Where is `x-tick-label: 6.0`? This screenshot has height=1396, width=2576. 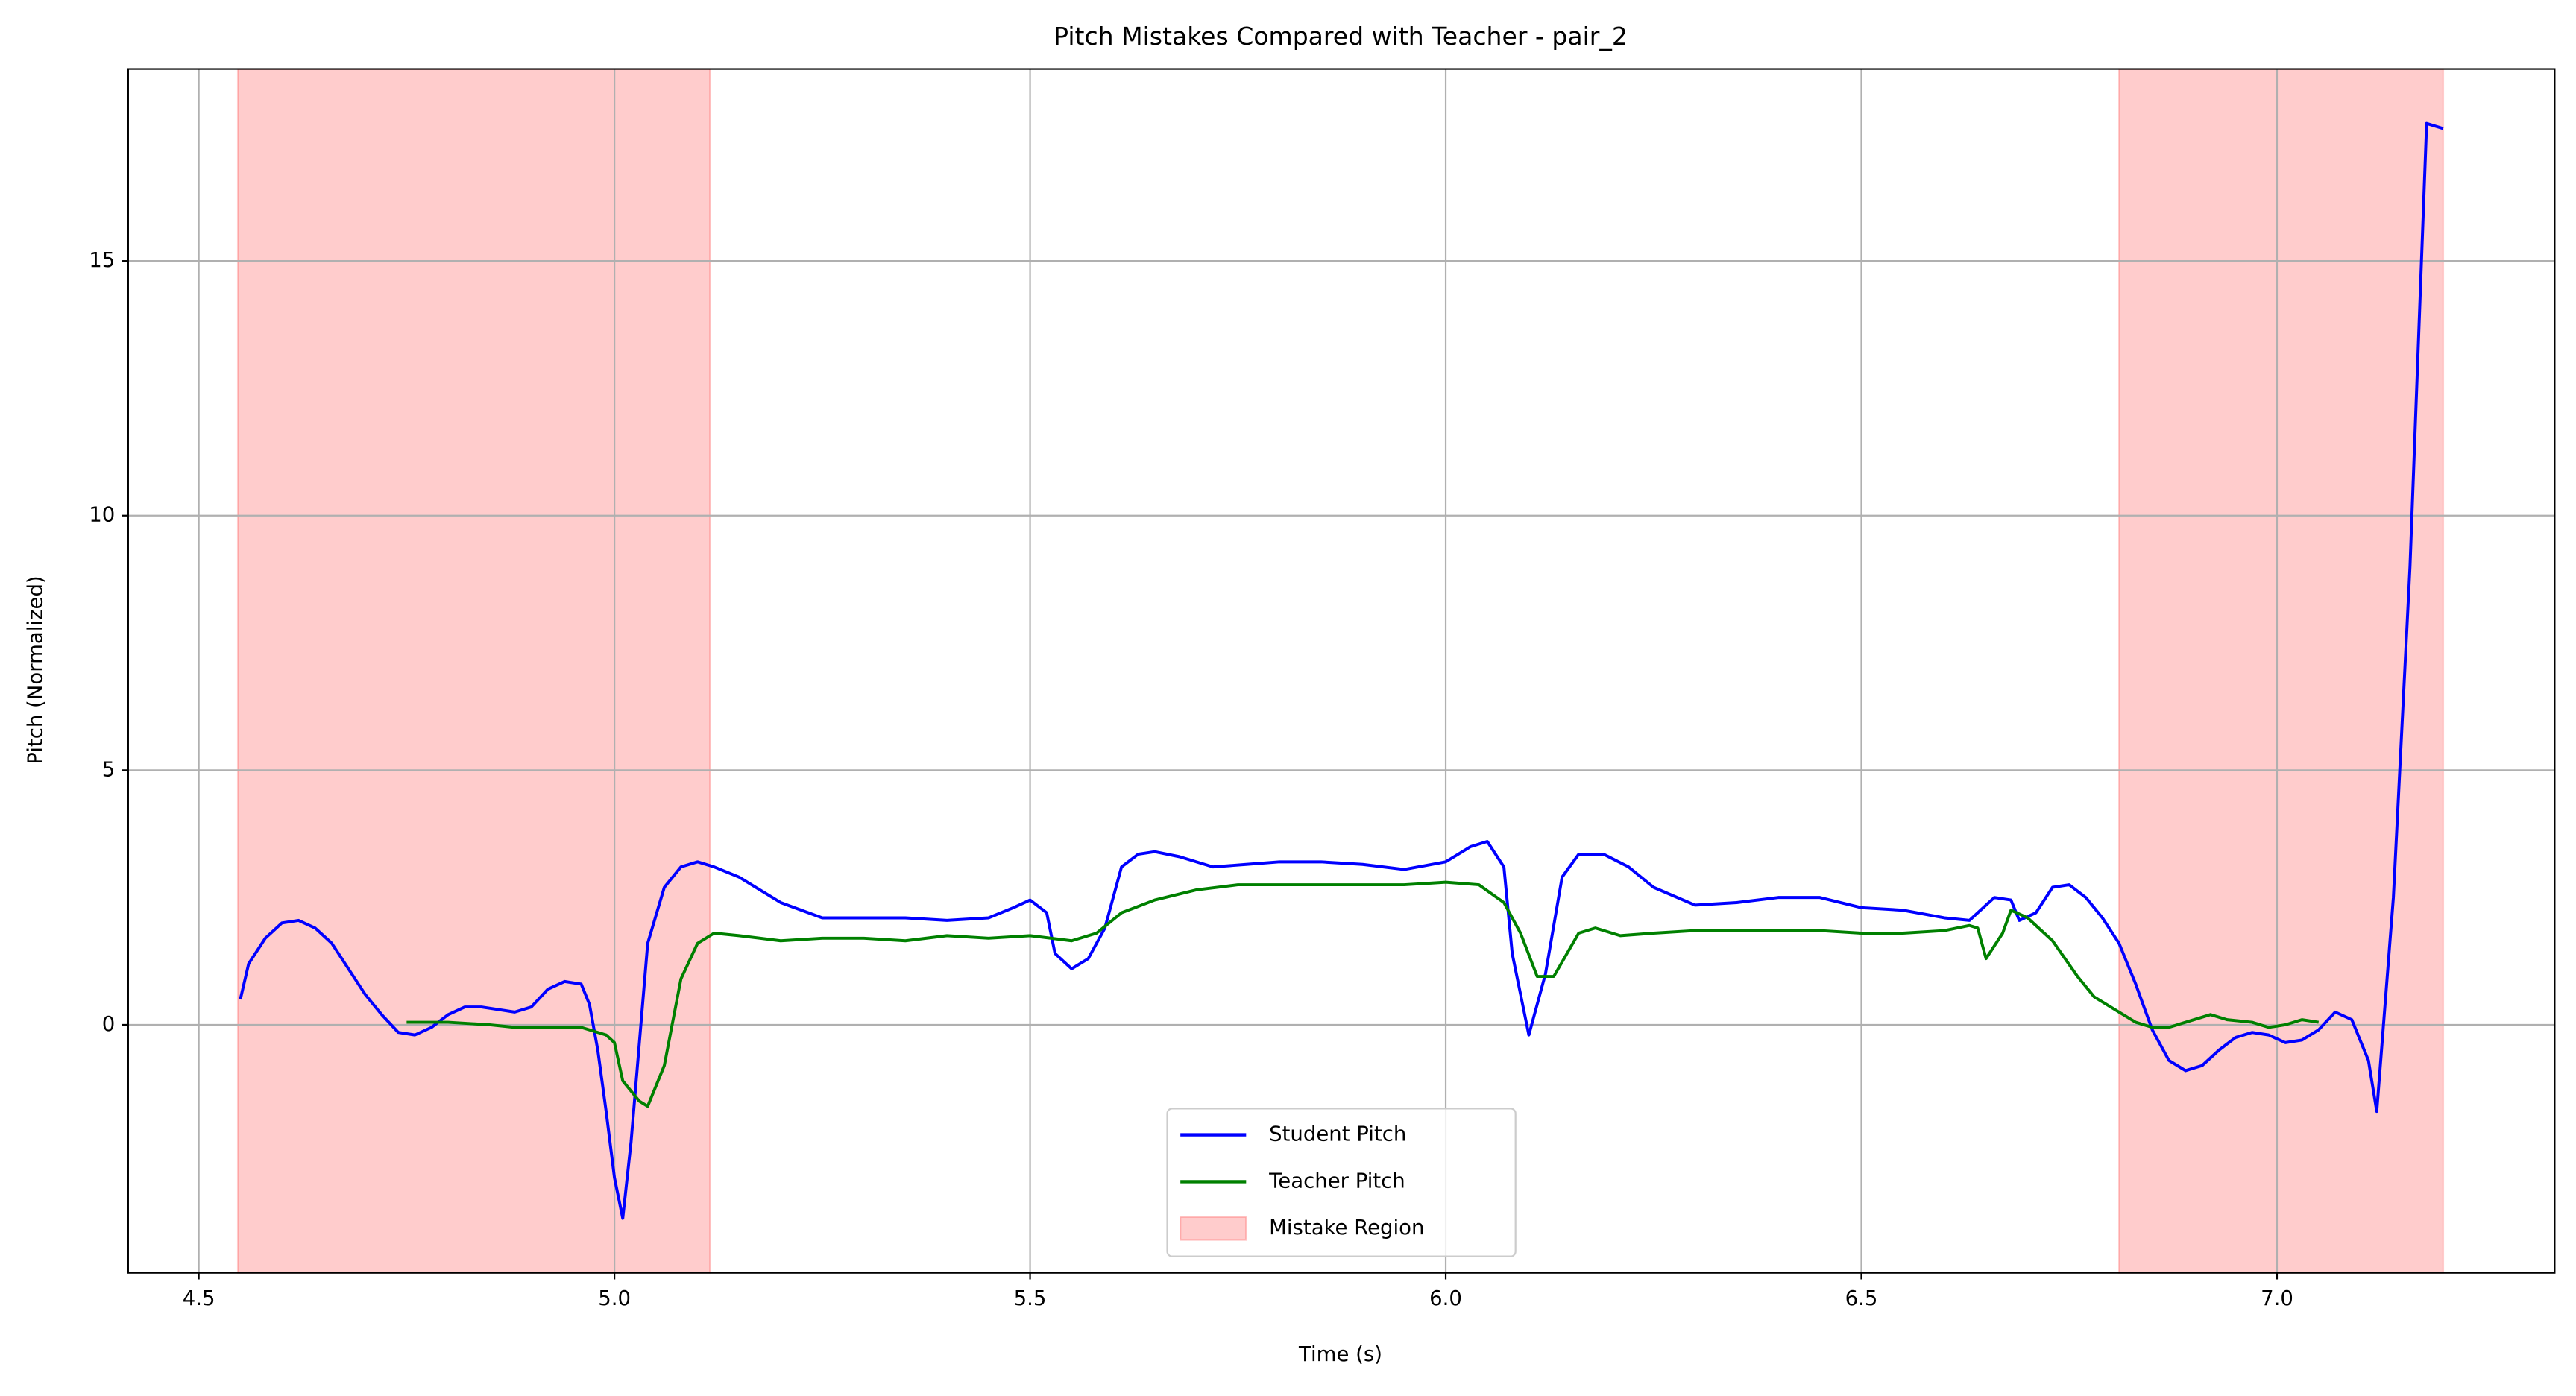
x-tick-label: 6.0 is located at coordinates (1445, 1298).